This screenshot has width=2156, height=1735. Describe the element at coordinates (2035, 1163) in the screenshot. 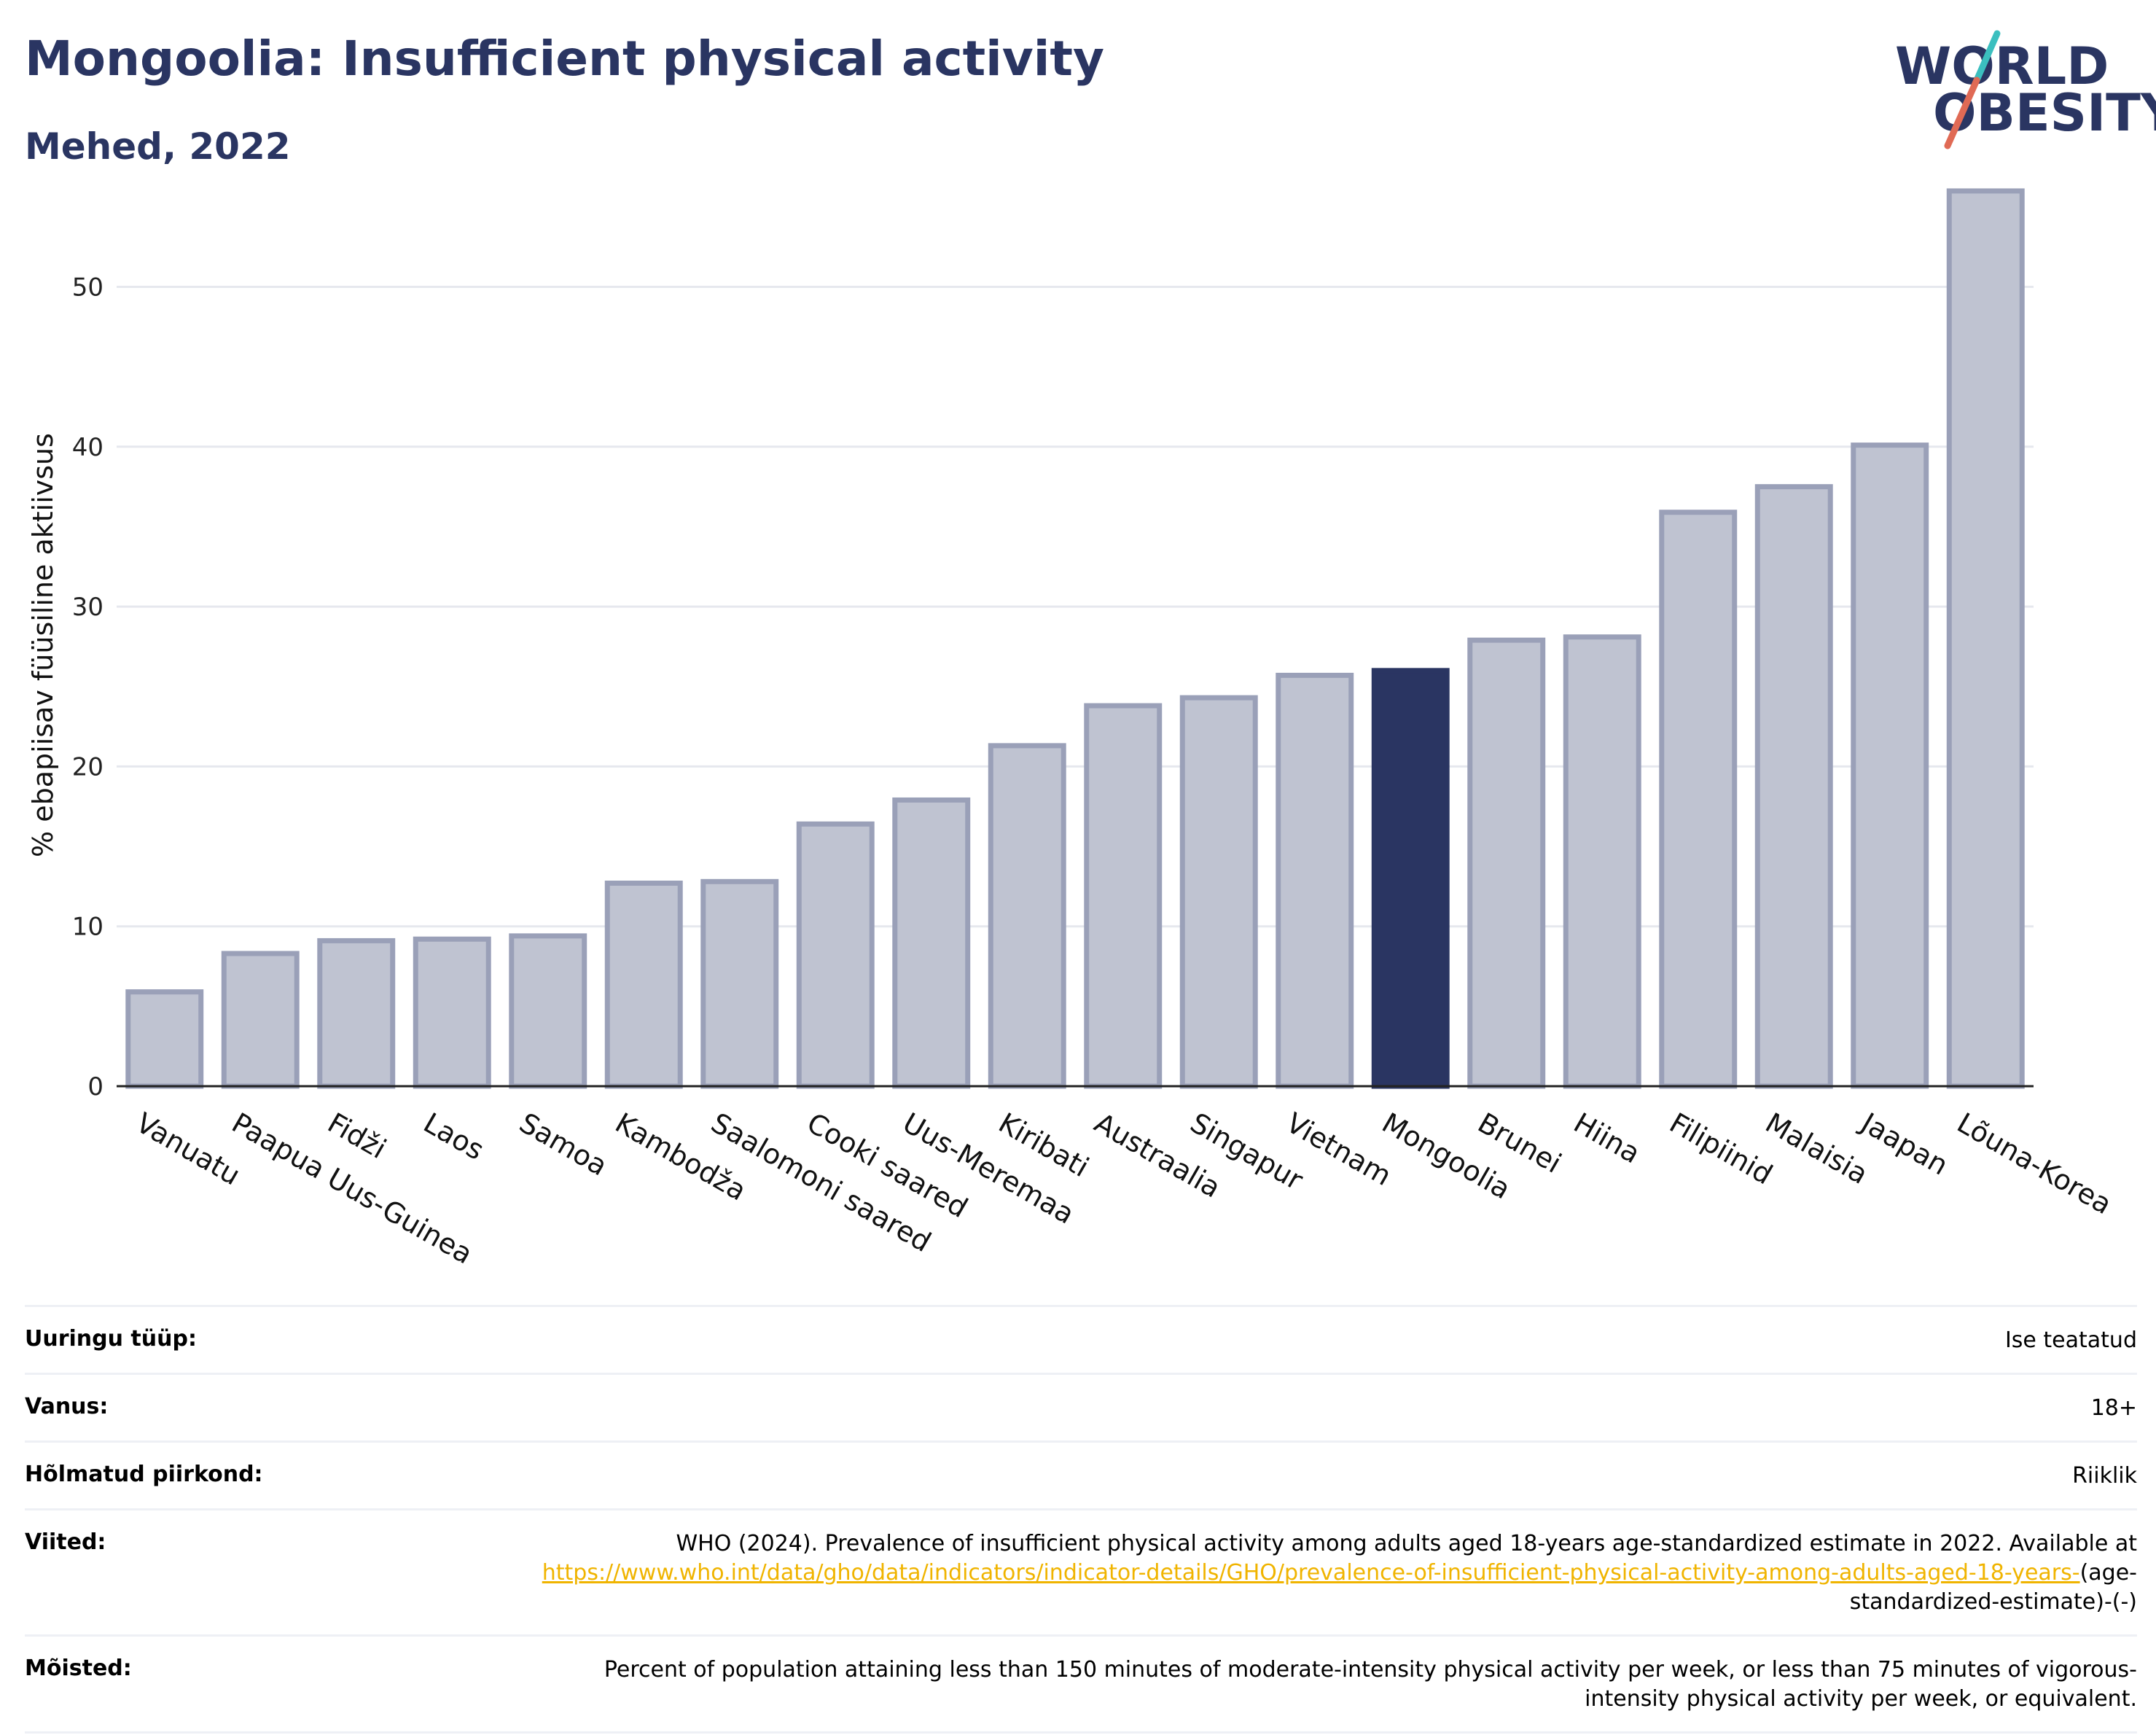

I see `x-tick-label: Lõuna-Korea` at that location.